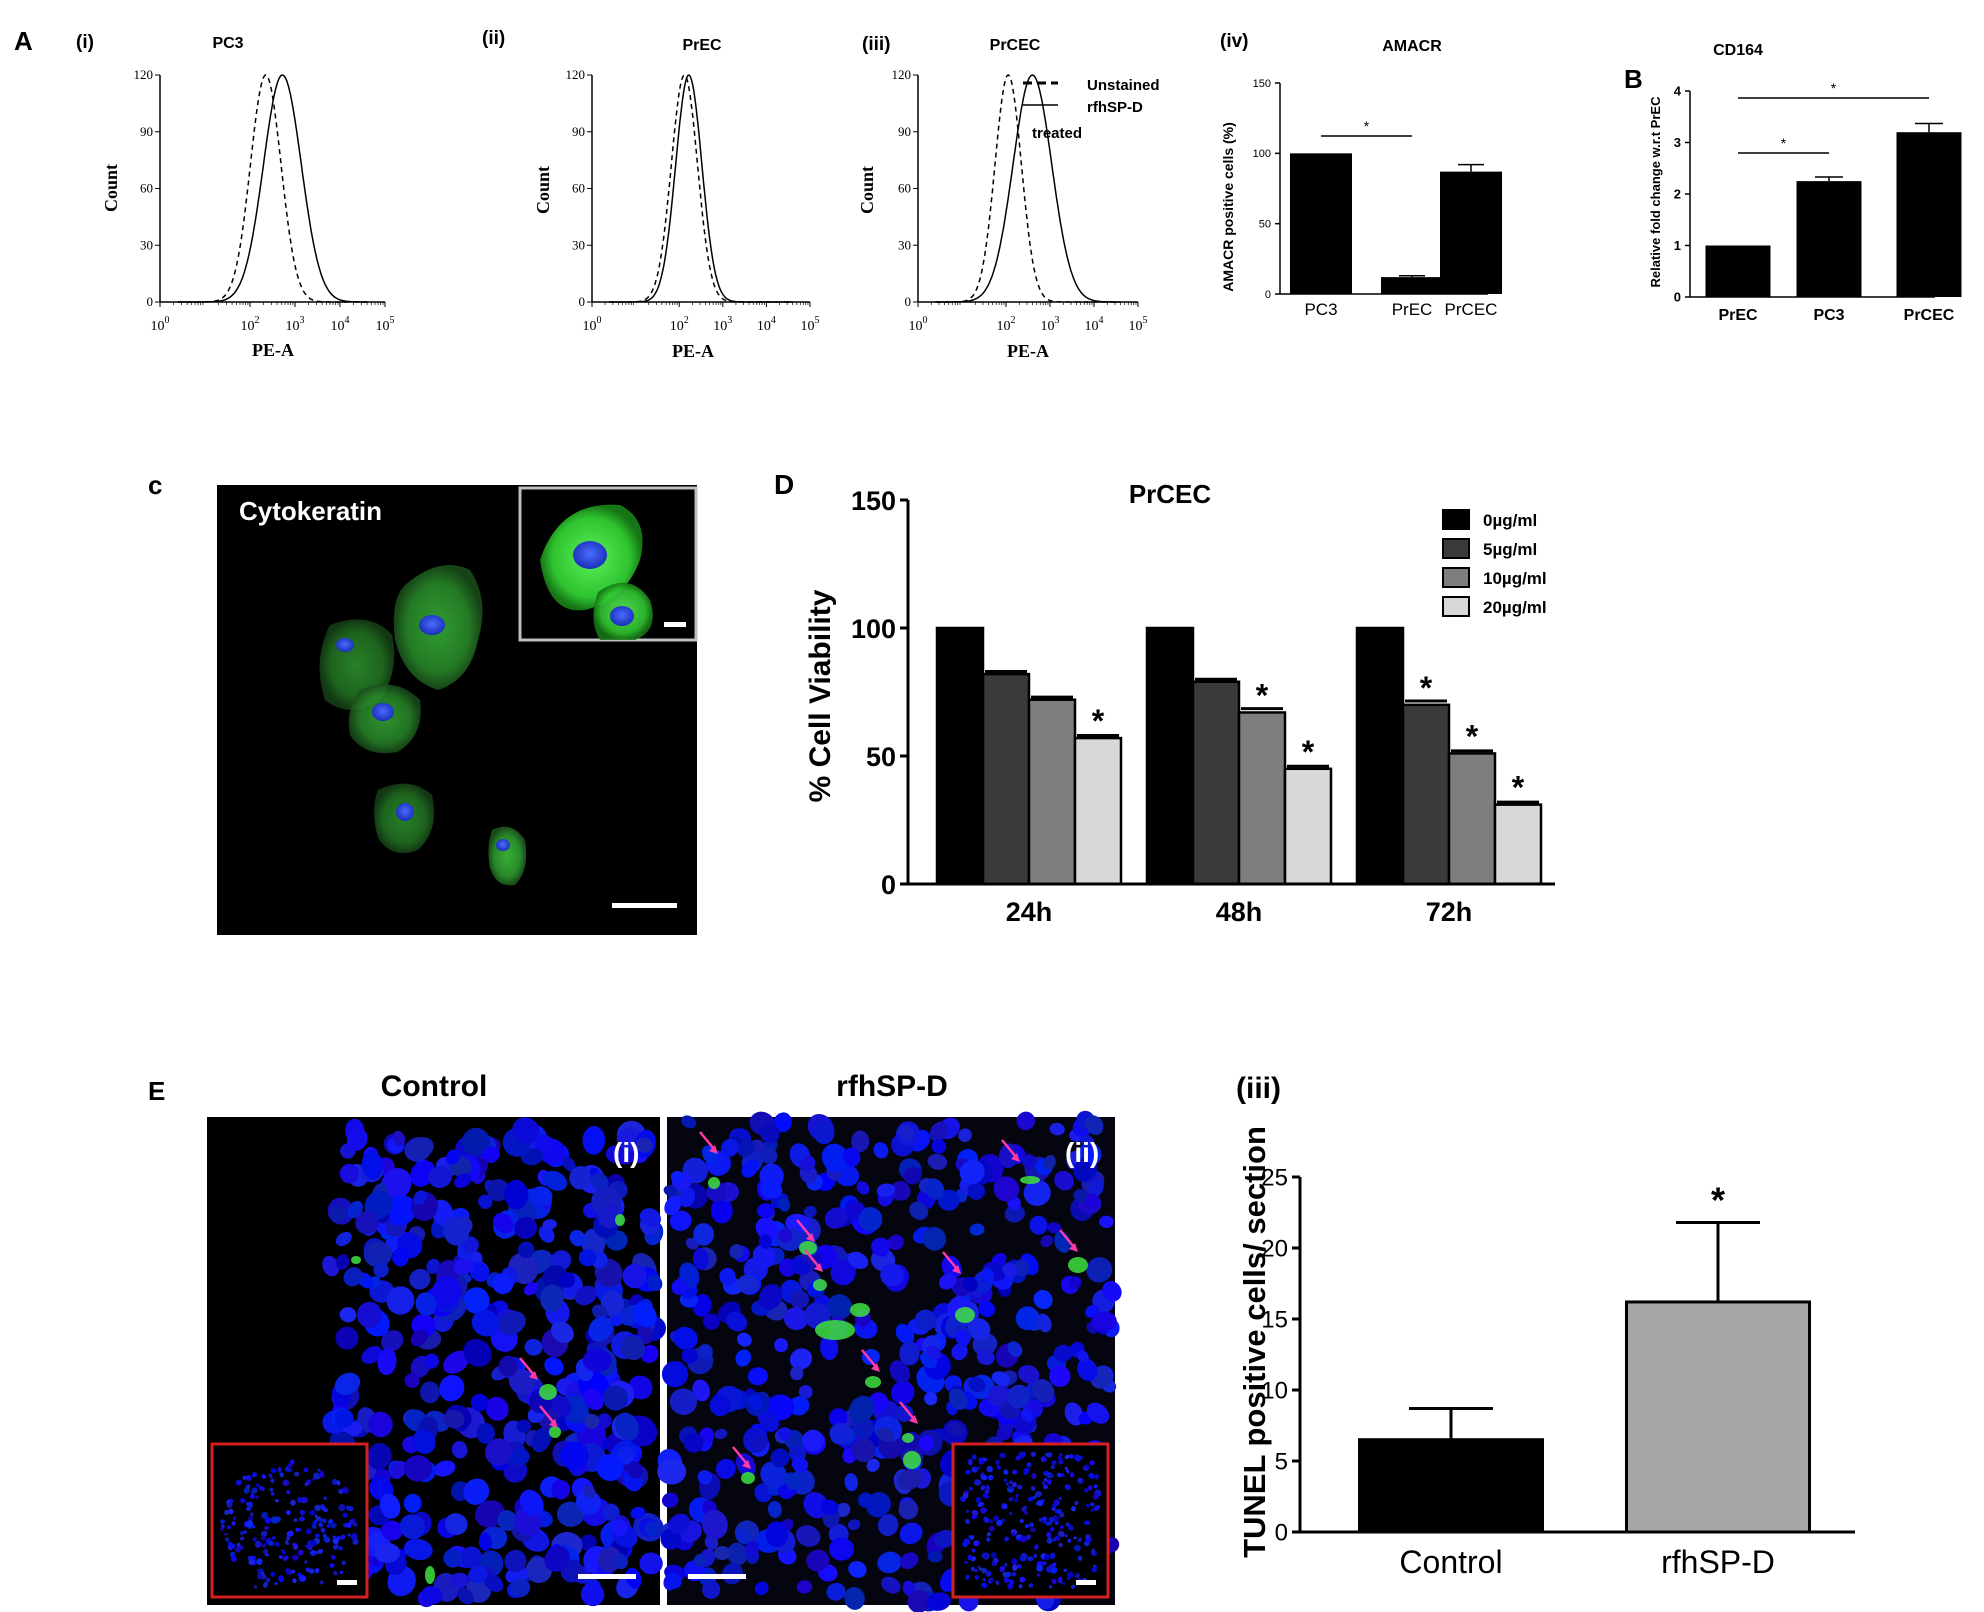 The height and width of the screenshot is (1612, 1984). I want to click on y-tick-label: 30, so click(578, 244).